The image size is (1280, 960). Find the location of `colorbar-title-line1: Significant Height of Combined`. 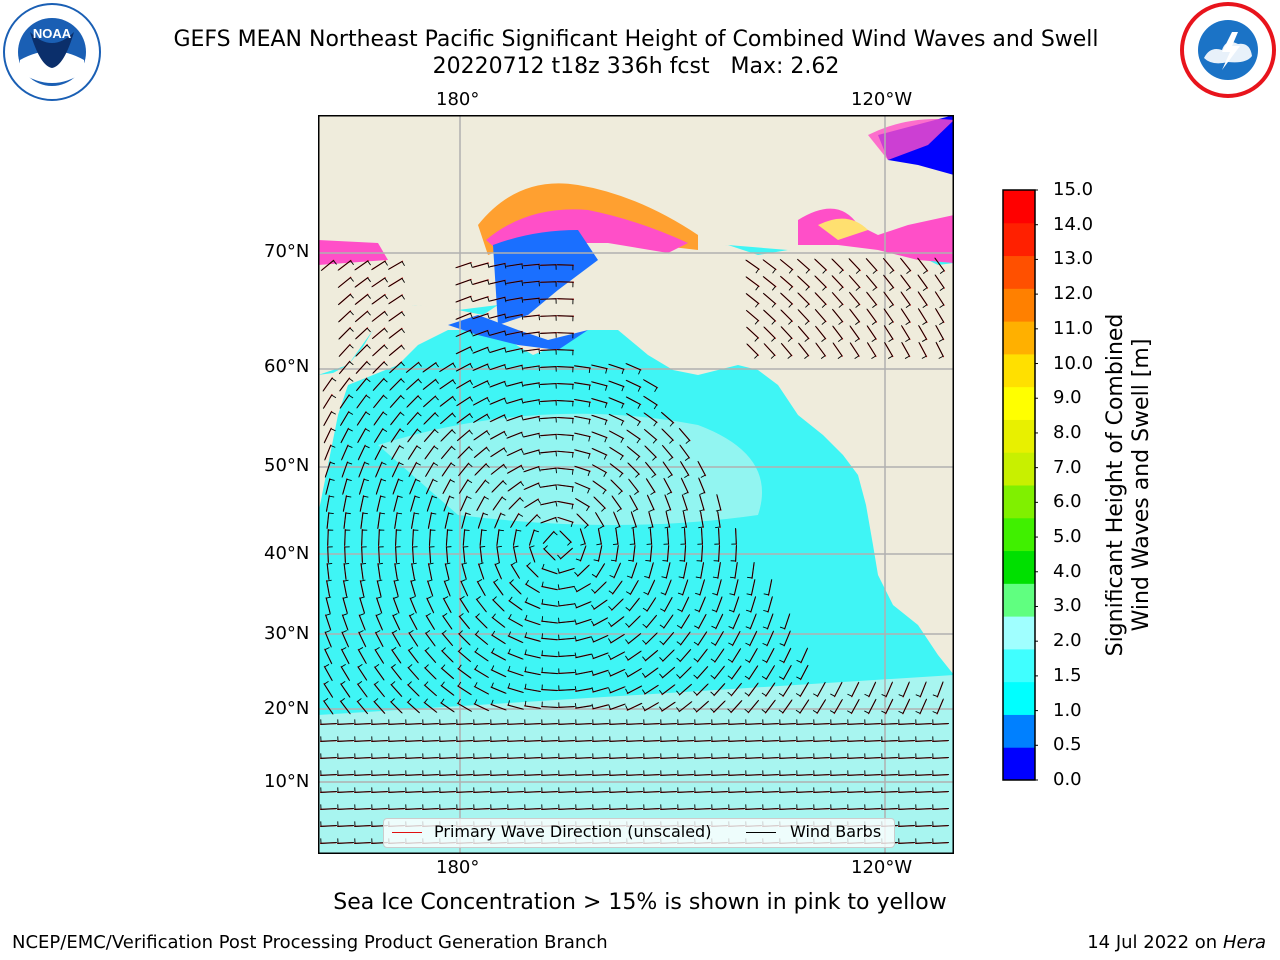

colorbar-title-line1: Significant Height of Combined is located at coordinates (1115, 485).